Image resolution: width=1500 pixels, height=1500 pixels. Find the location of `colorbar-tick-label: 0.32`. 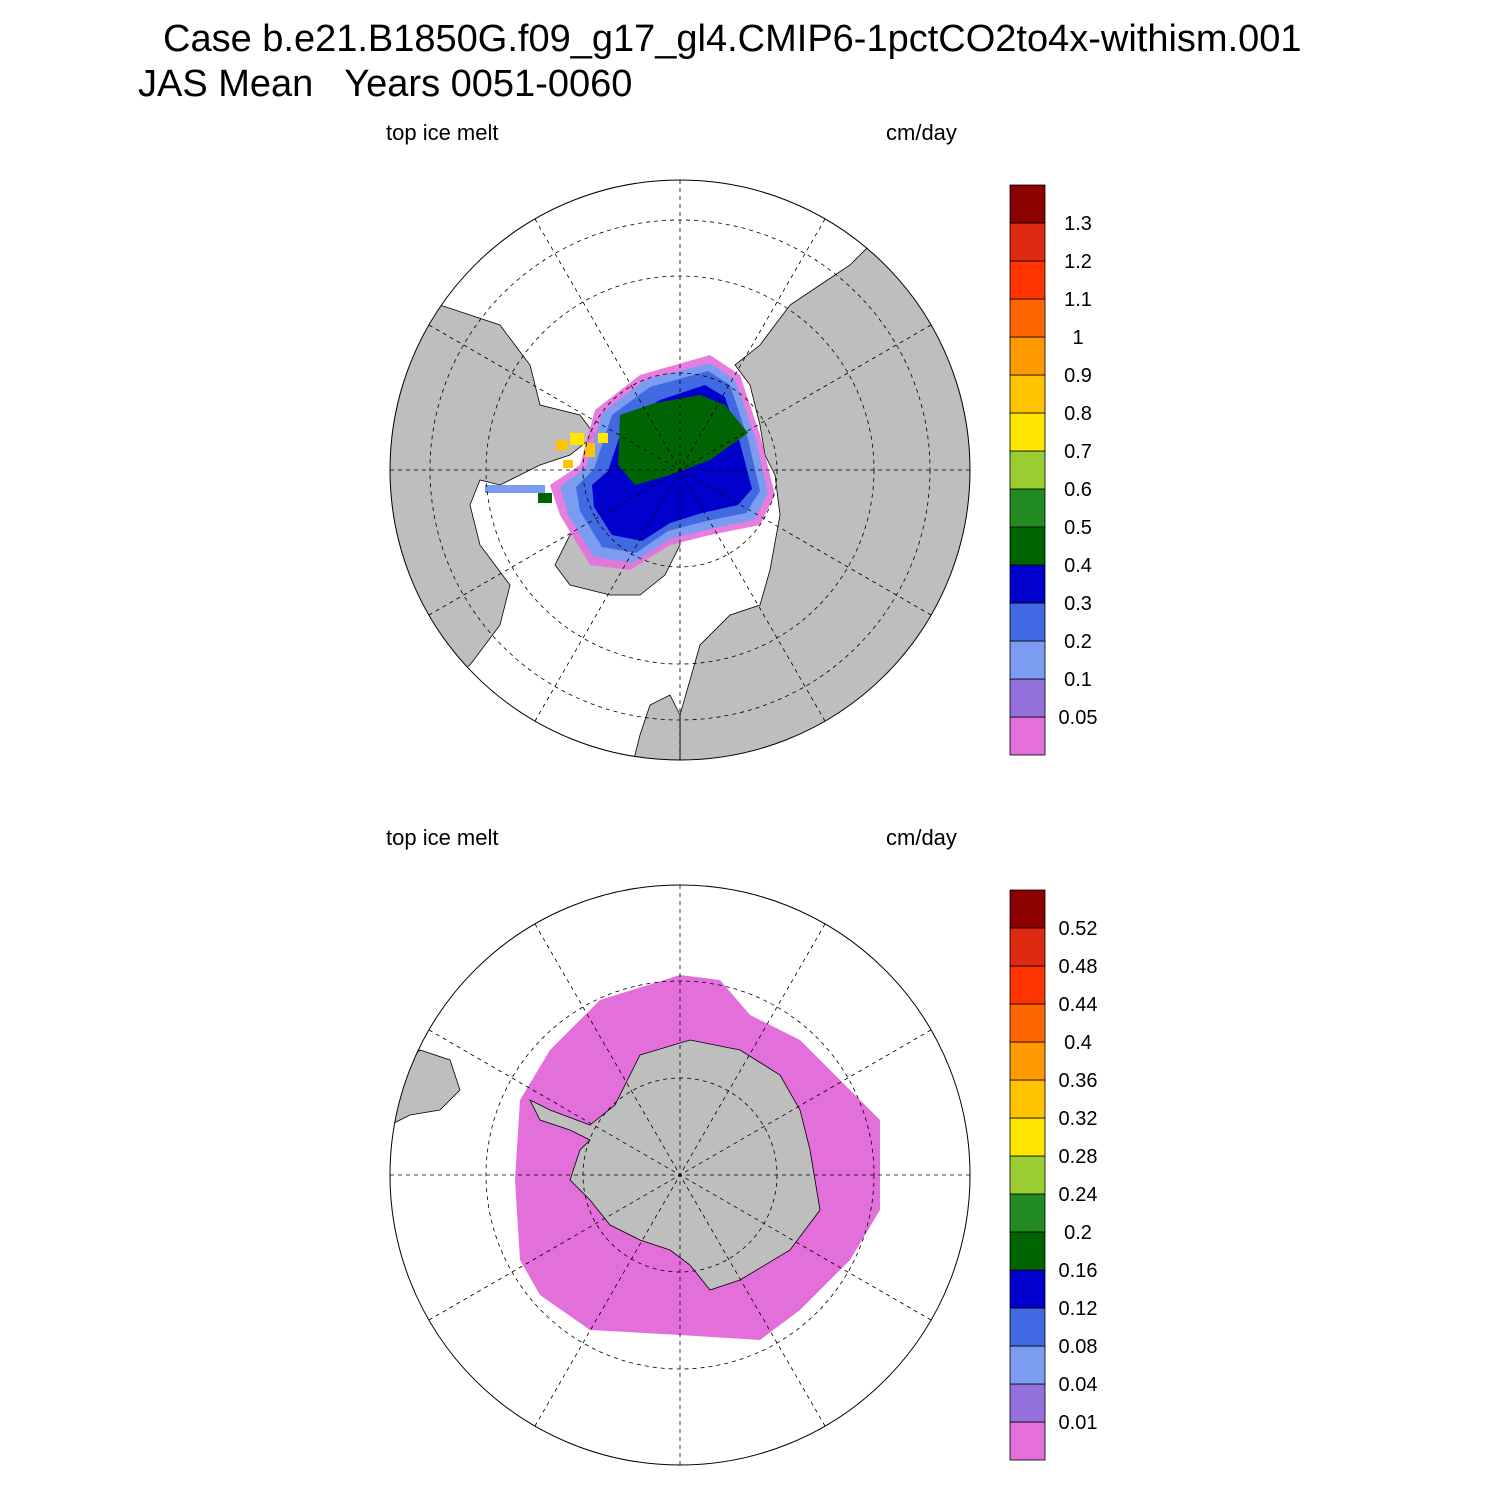

colorbar-tick-label: 0.32 is located at coordinates (1078, 1119).